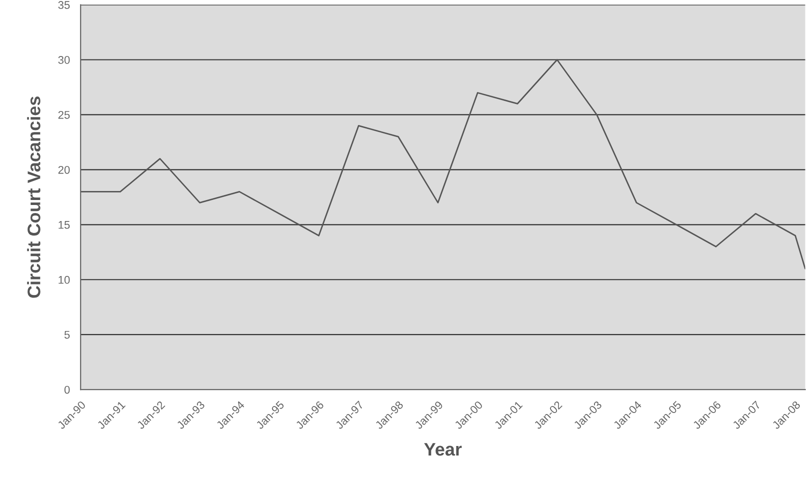  I want to click on y-axis-title: Circuit Court Vacancies, so click(33, 197).